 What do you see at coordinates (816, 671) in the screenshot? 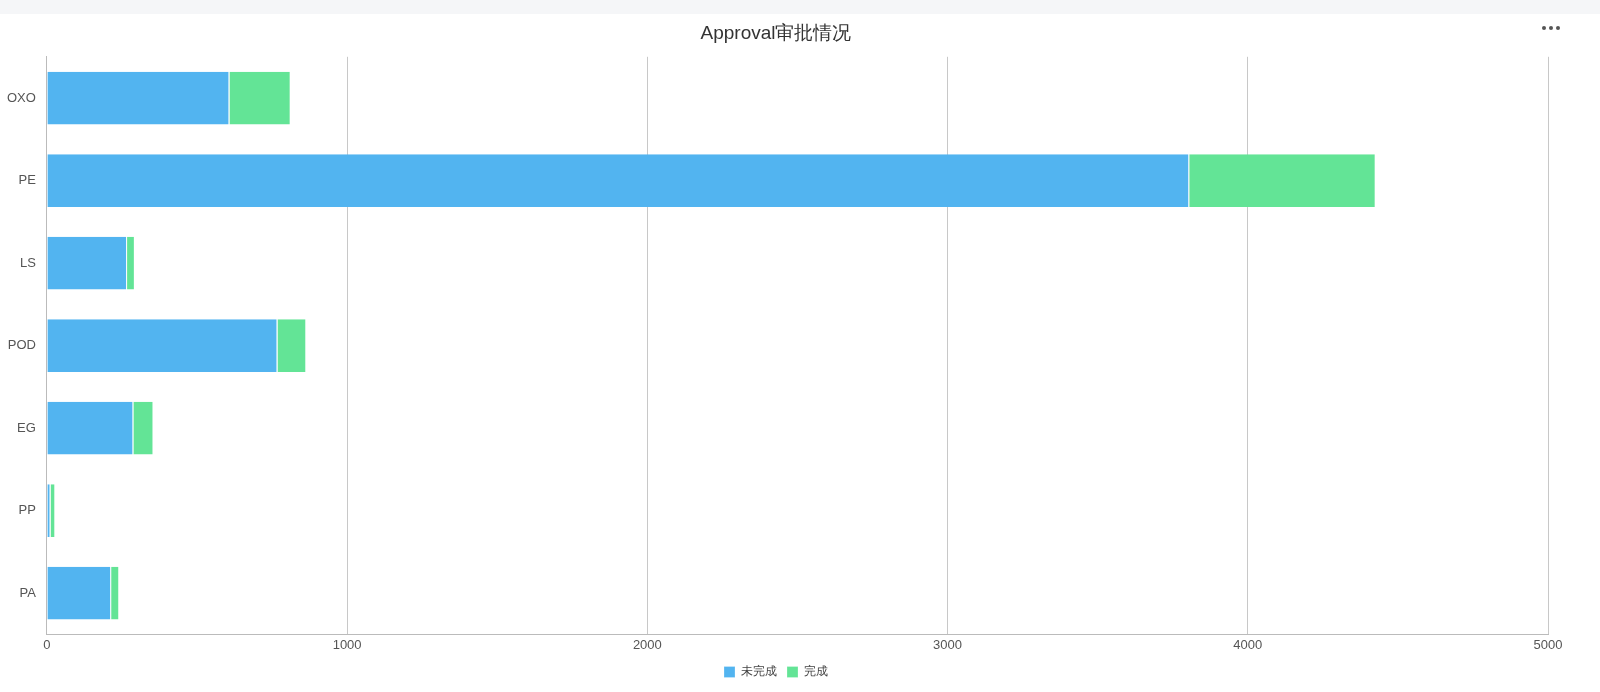
I see `legend-label: 完成` at bounding box center [816, 671].